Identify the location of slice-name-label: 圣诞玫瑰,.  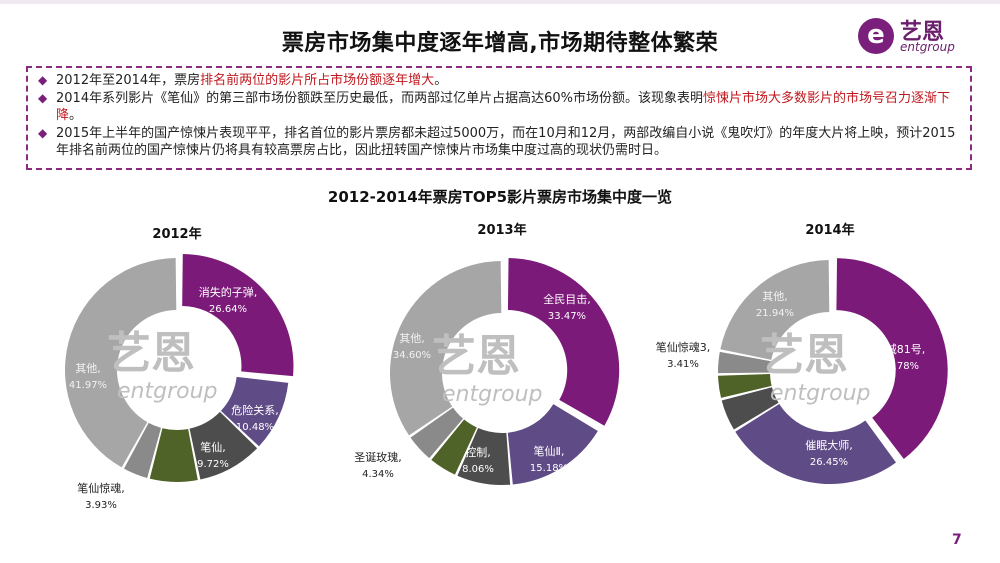
(378, 457).